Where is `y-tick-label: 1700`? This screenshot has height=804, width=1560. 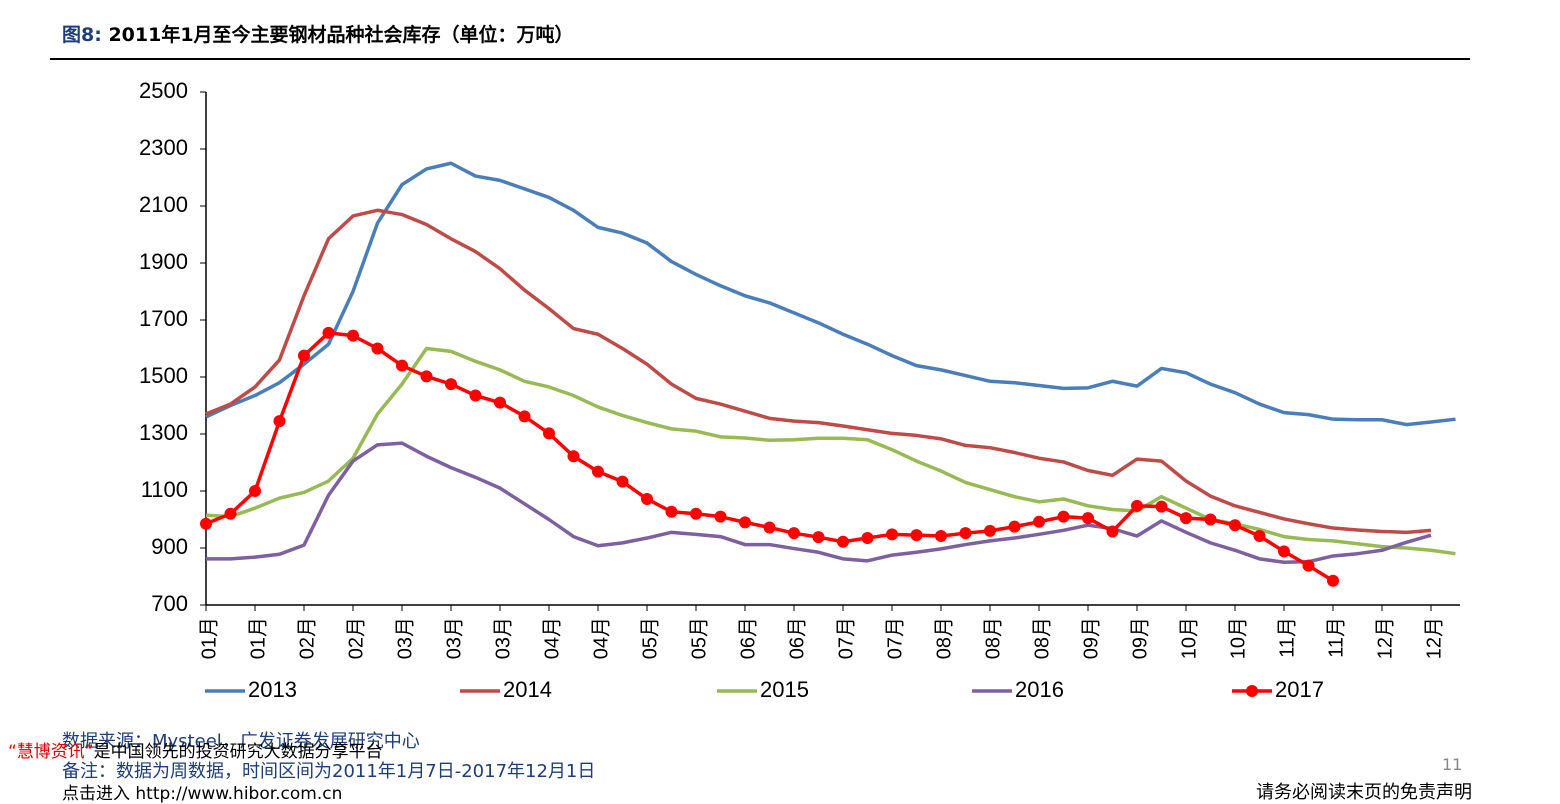 y-tick-label: 1700 is located at coordinates (163, 318).